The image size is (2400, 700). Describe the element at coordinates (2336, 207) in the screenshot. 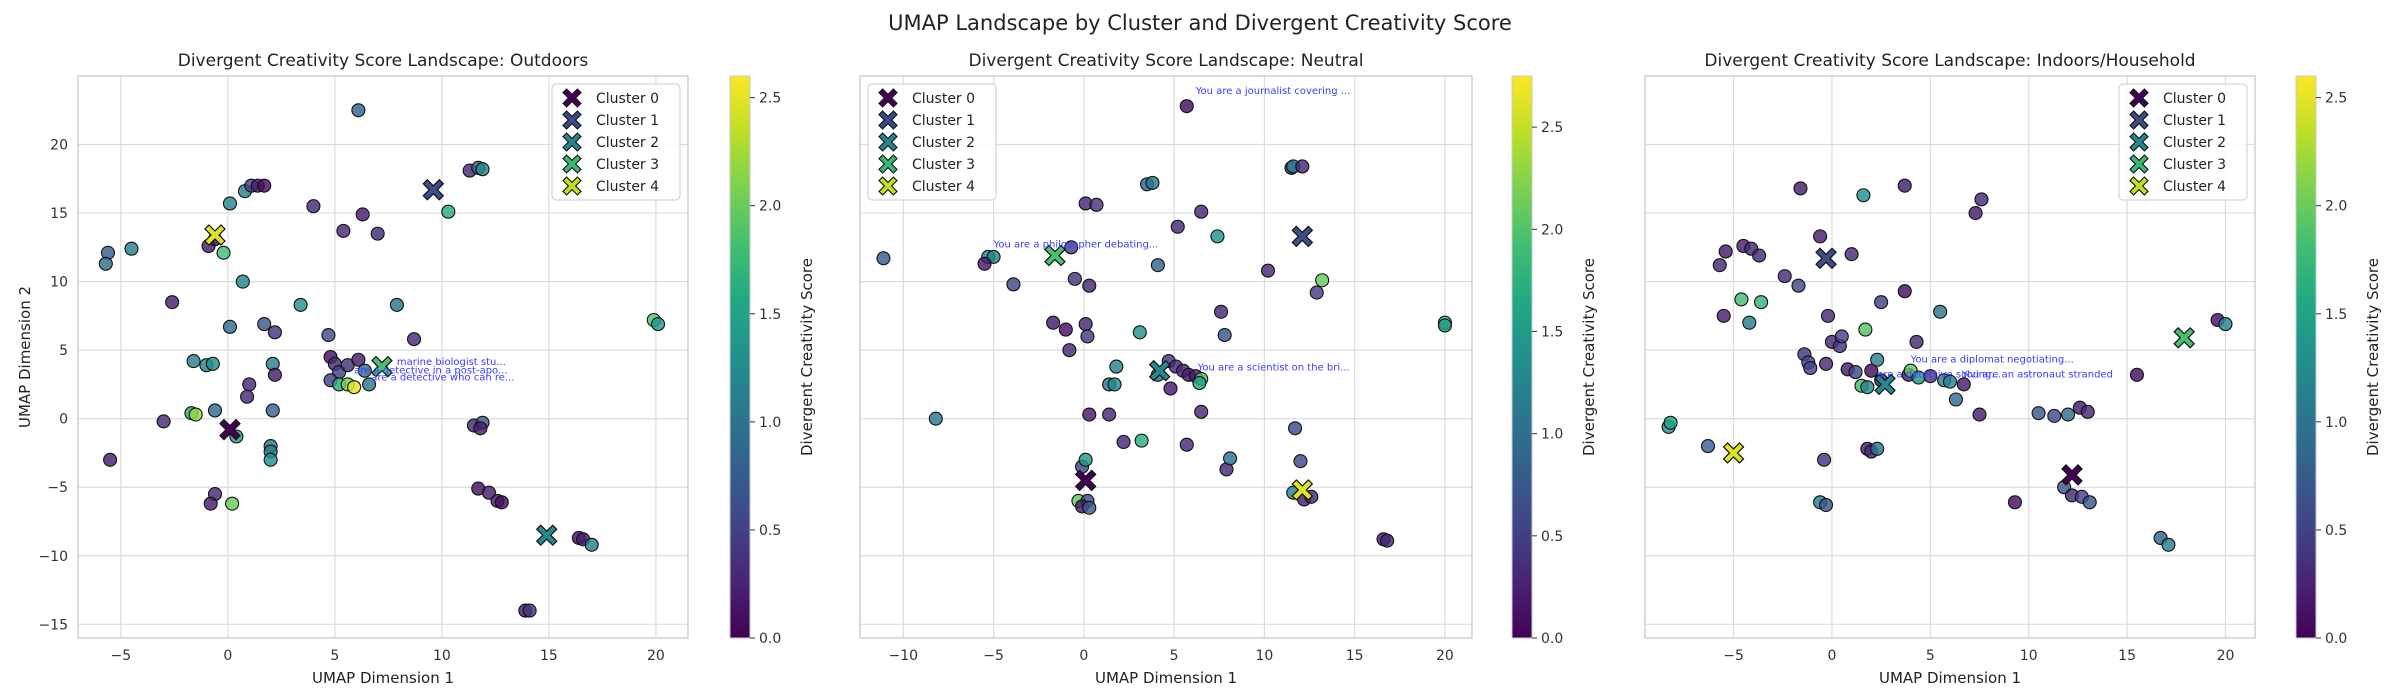

I see `colorbar-tick-label: 2.0` at that location.